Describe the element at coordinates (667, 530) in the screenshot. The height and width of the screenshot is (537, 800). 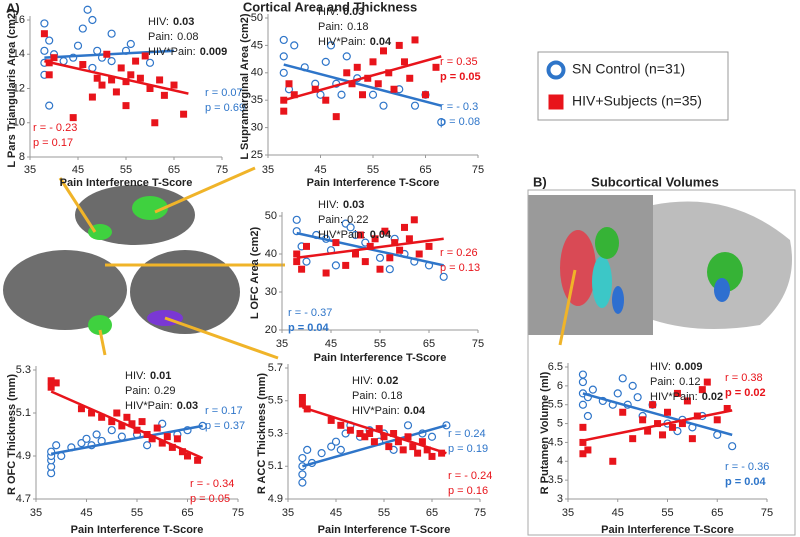
I see `x-axis-title: Pain Interference T-Score` at that location.